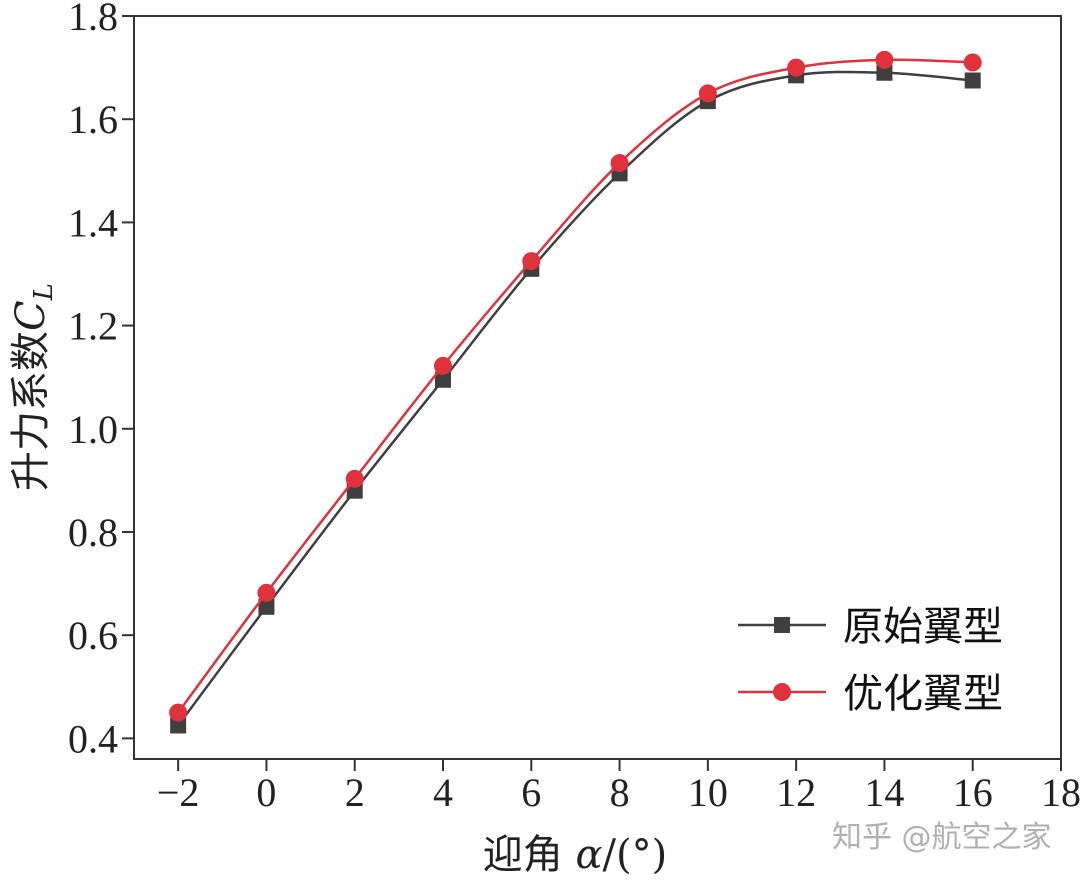 The width and height of the screenshot is (1080, 880). I want to click on x-tick-label: 6, so click(531, 792).